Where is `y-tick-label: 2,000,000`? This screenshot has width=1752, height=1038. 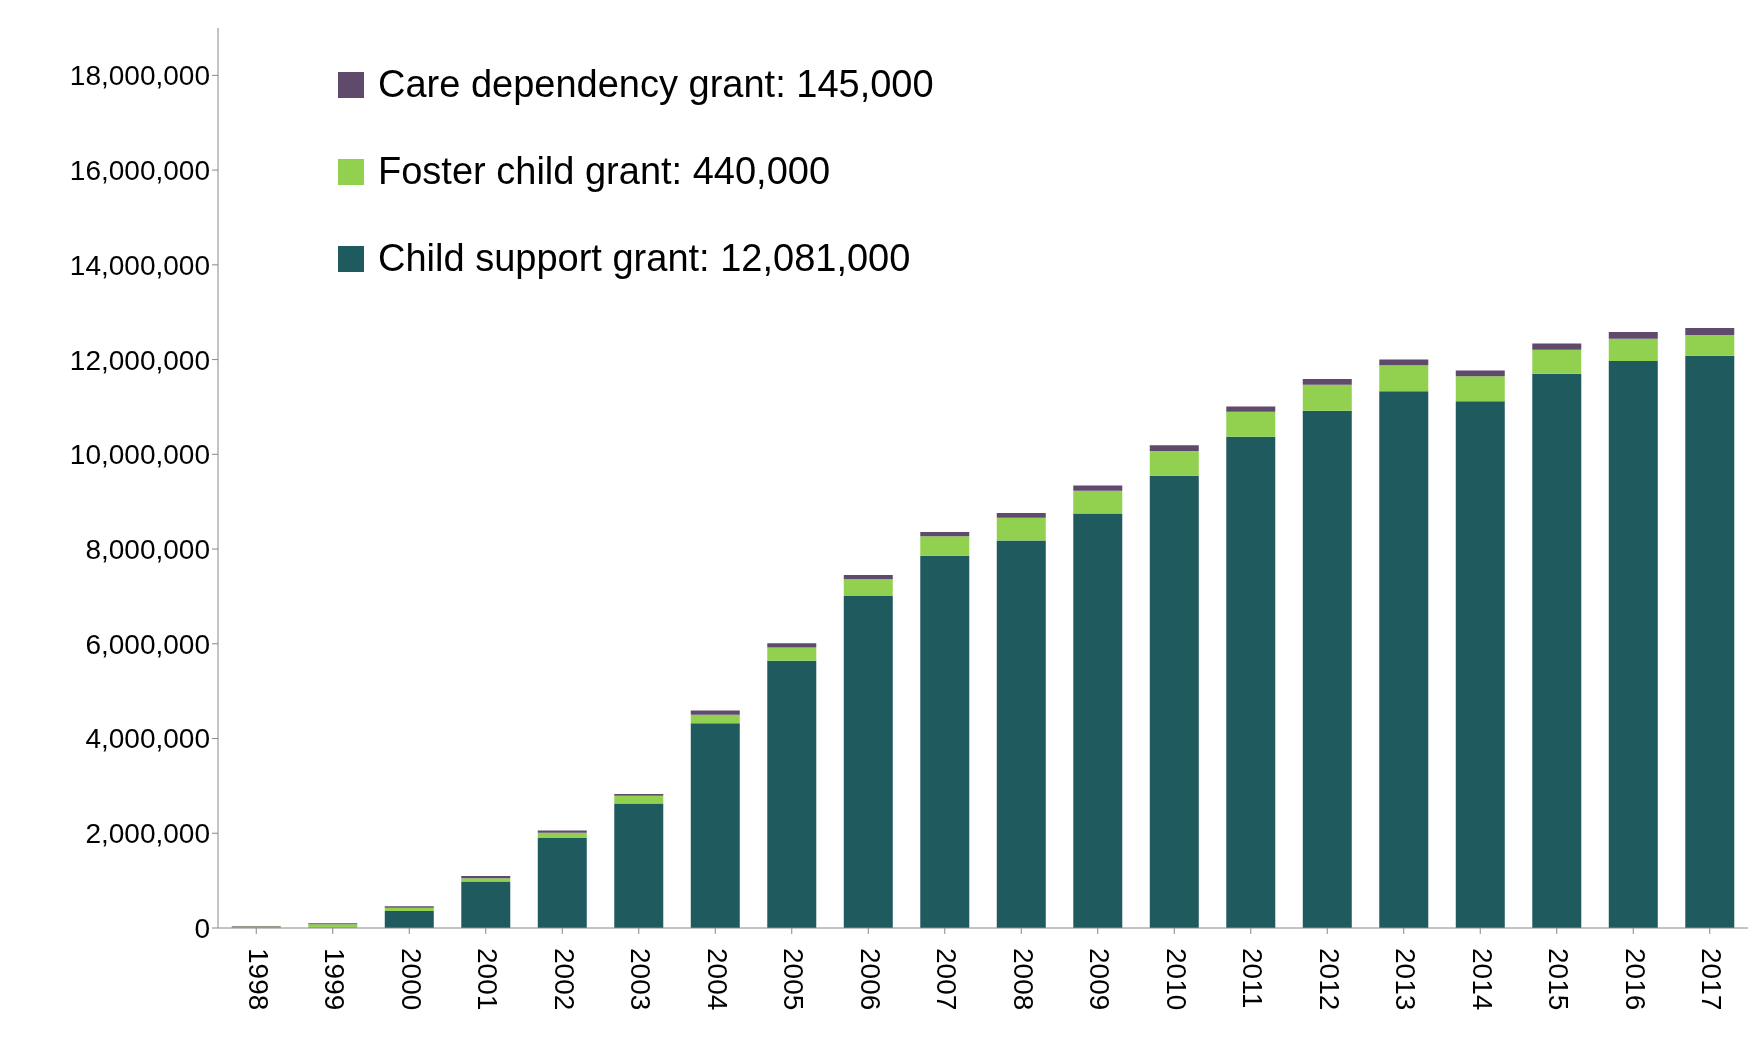 y-tick-label: 2,000,000 is located at coordinates (147, 834).